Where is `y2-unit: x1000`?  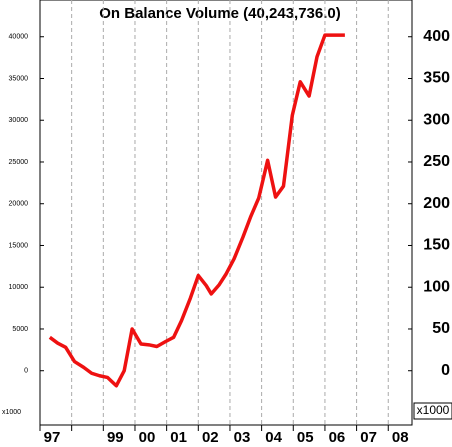
y2-unit: x1000 is located at coordinates (433, 410).